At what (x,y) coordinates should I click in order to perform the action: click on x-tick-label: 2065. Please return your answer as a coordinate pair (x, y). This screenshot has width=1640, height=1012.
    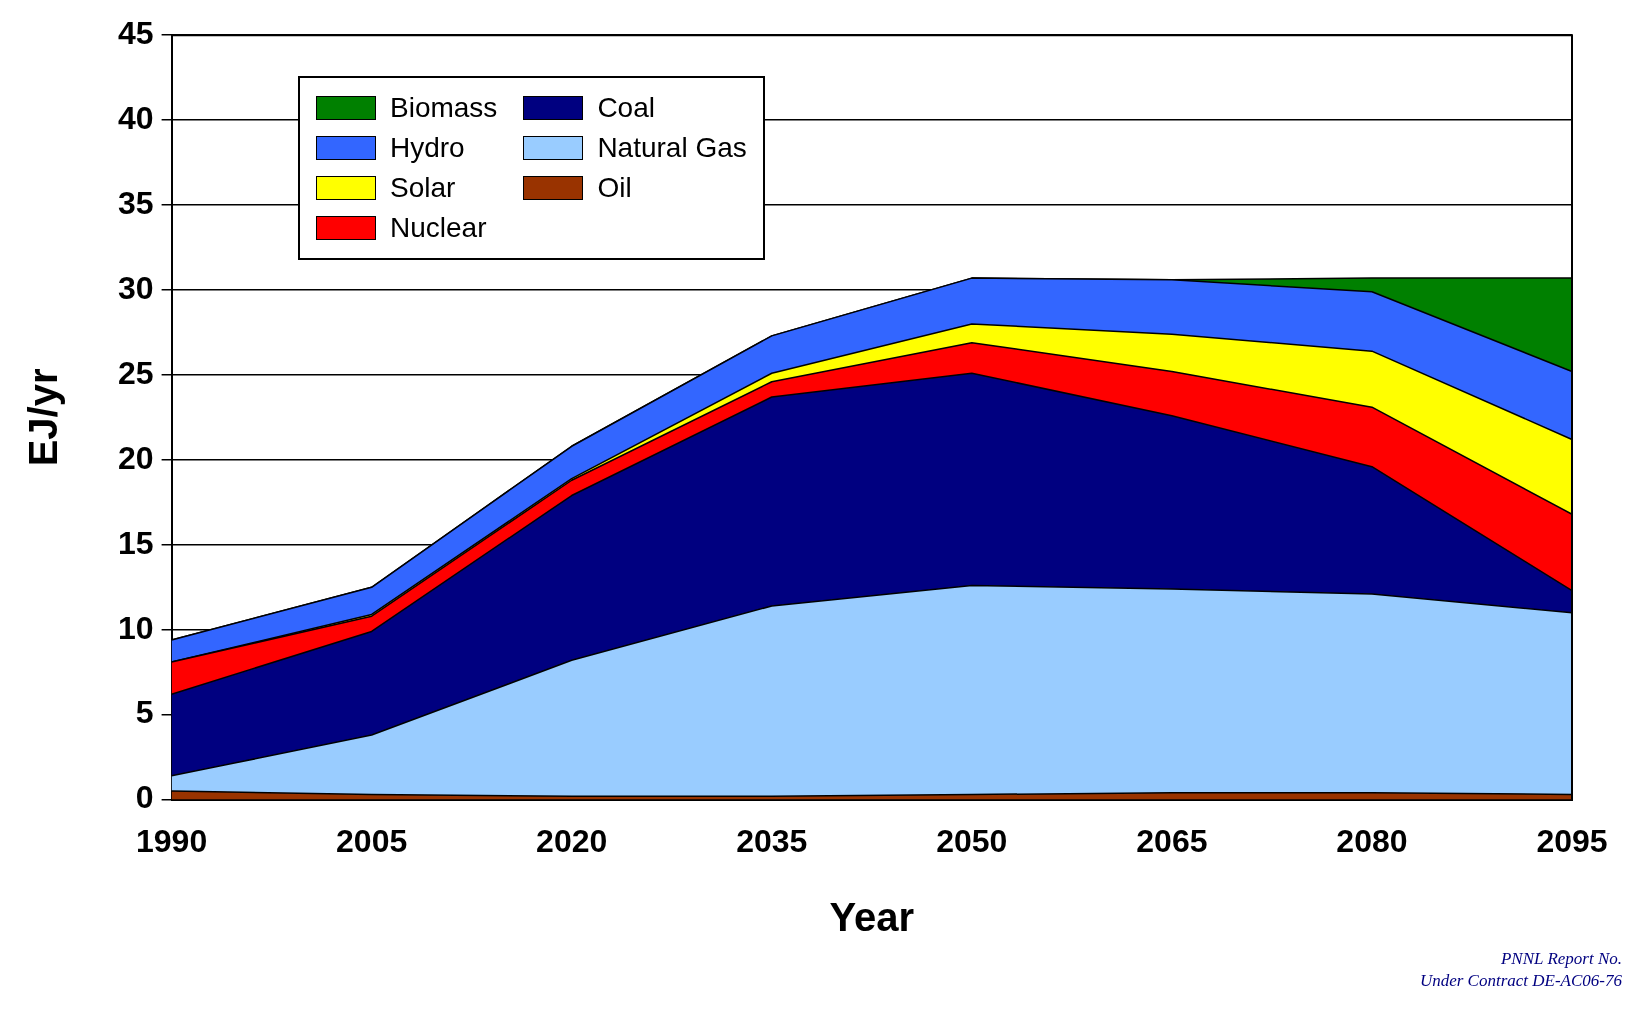
    Looking at the image, I should click on (1172, 840).